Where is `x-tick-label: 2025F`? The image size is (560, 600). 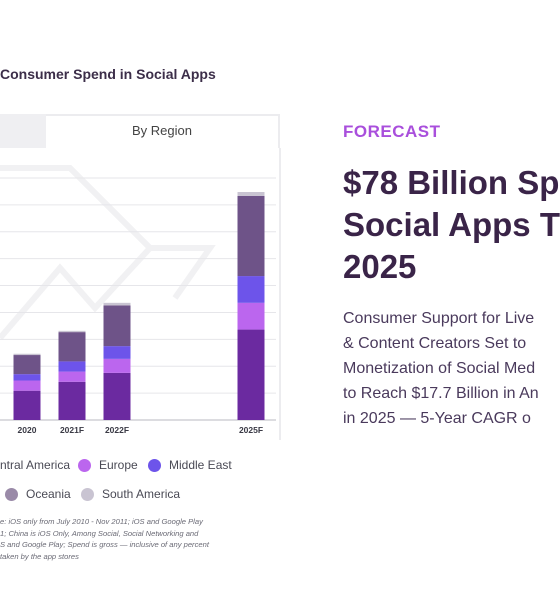 x-tick-label: 2025F is located at coordinates (251, 430).